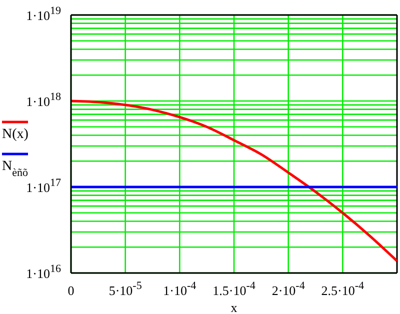 The height and width of the screenshot is (314, 400). What do you see at coordinates (234, 307) in the screenshot?
I see `x-axis-title: x` at bounding box center [234, 307].